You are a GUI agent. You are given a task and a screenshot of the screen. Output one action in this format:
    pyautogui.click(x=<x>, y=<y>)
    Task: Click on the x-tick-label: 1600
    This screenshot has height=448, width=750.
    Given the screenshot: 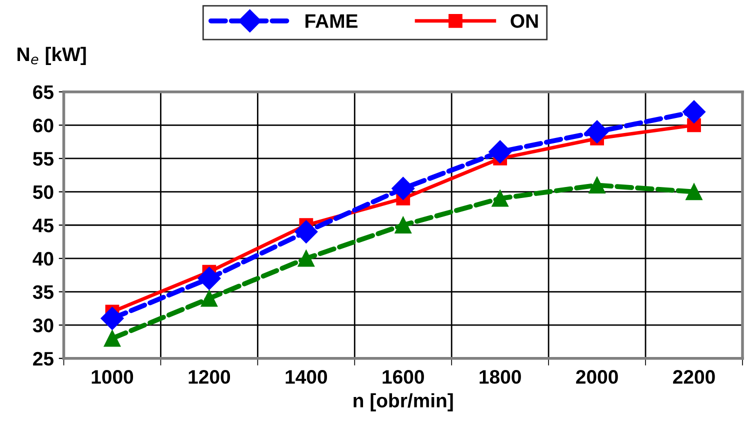 What is the action you would take?
    pyautogui.click(x=403, y=377)
    